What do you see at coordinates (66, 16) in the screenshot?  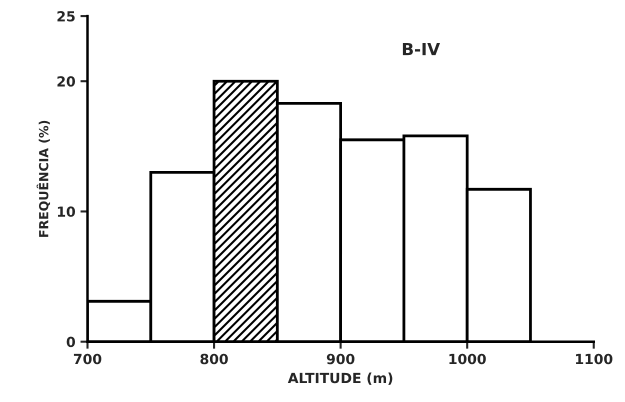 I see `y-tick-label: 25` at bounding box center [66, 16].